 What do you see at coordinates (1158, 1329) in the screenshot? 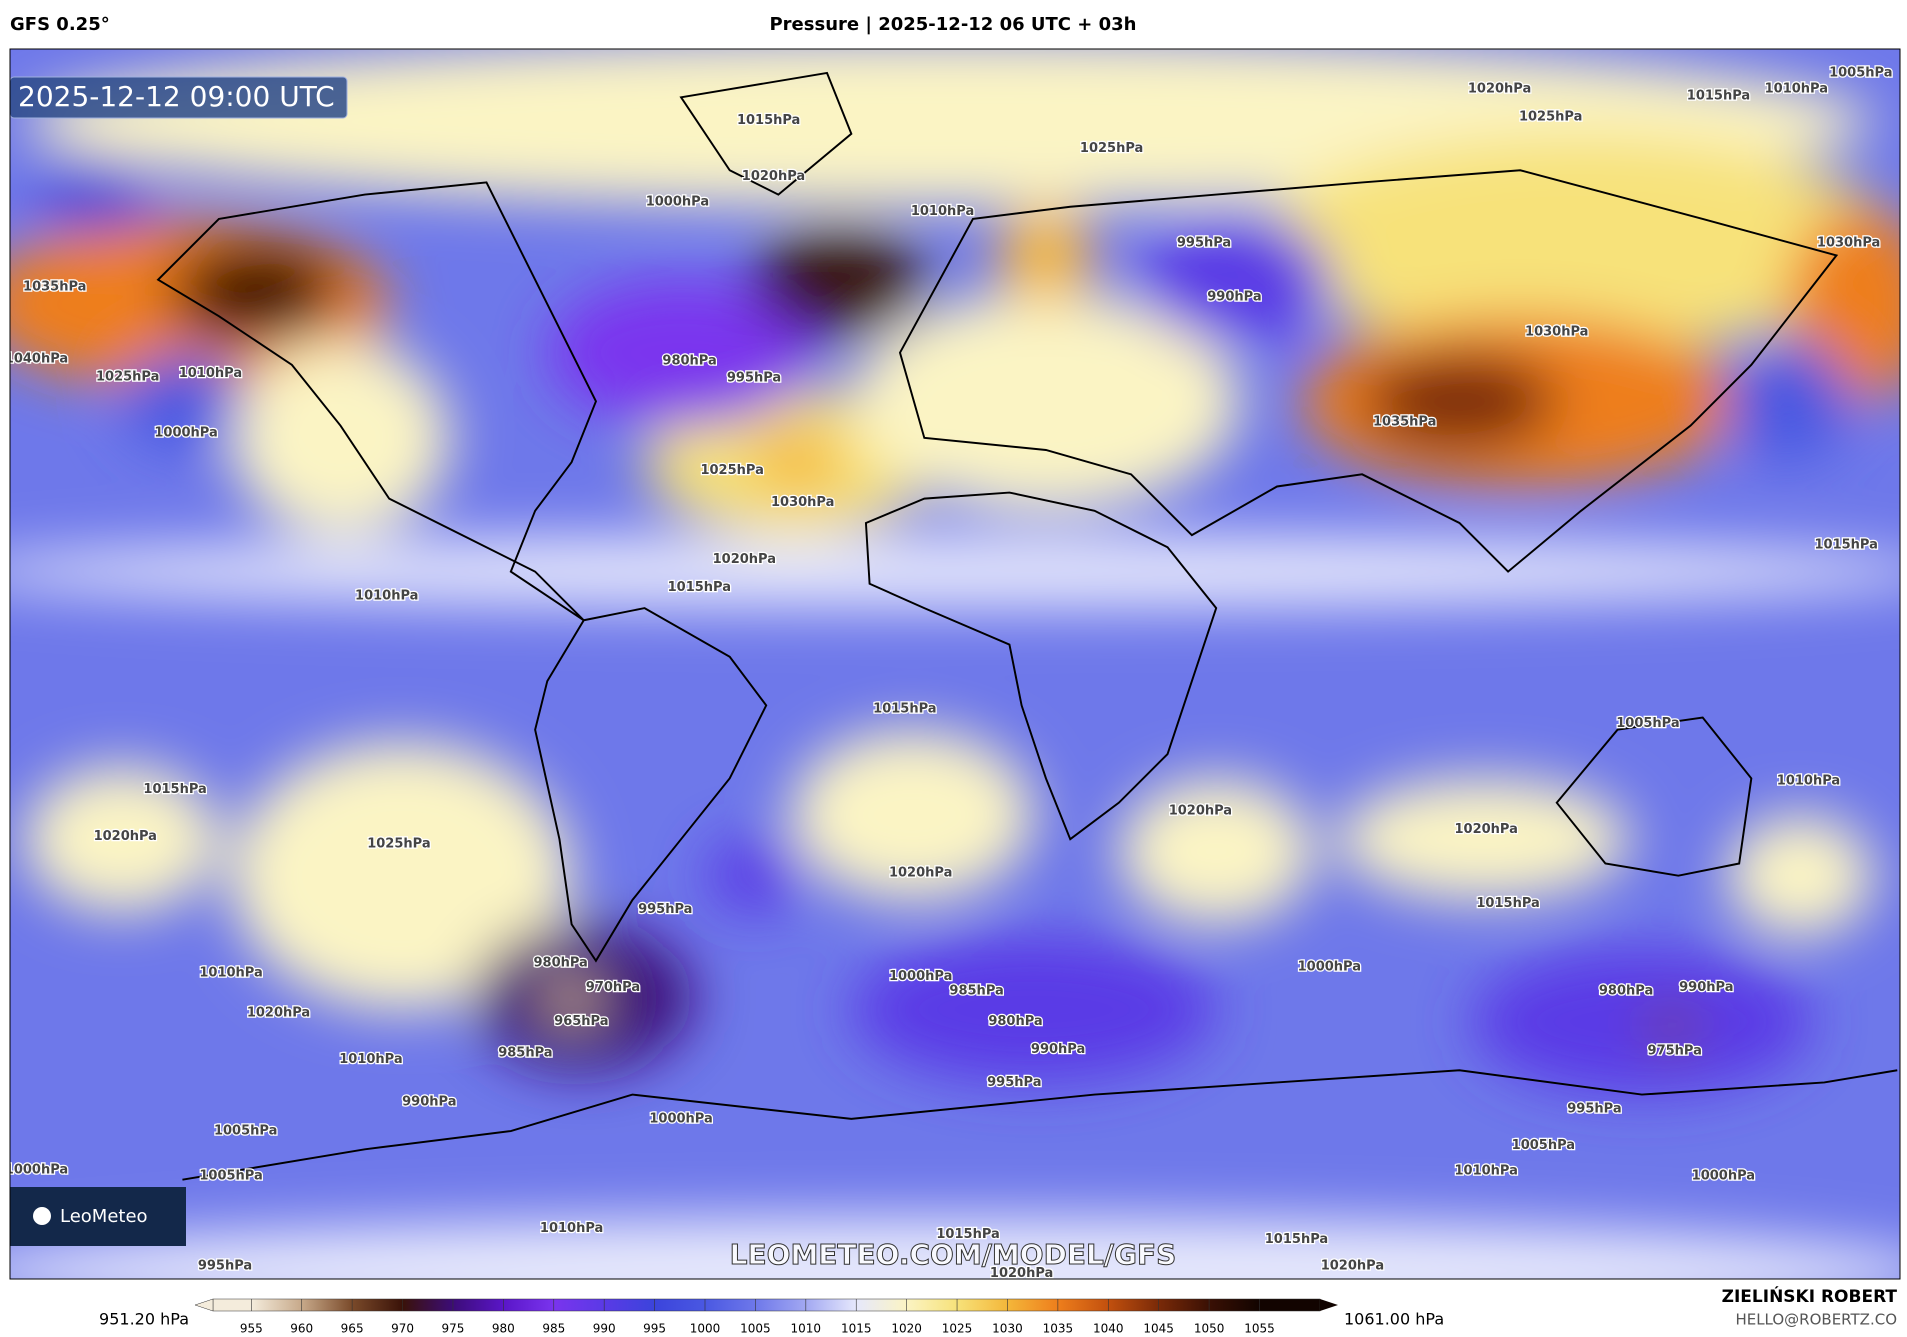
I see `colorbar-tick-label: 1045` at bounding box center [1158, 1329].